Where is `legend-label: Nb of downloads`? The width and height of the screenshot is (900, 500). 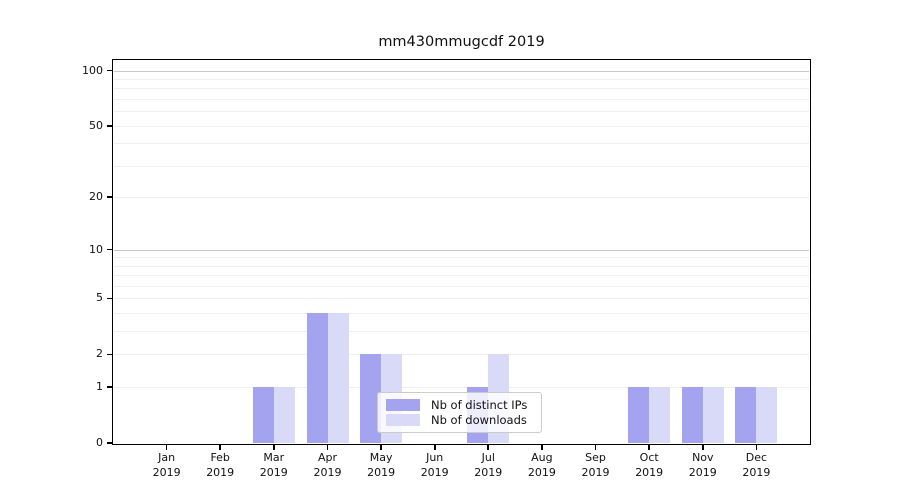 legend-label: Nb of downloads is located at coordinates (479, 420).